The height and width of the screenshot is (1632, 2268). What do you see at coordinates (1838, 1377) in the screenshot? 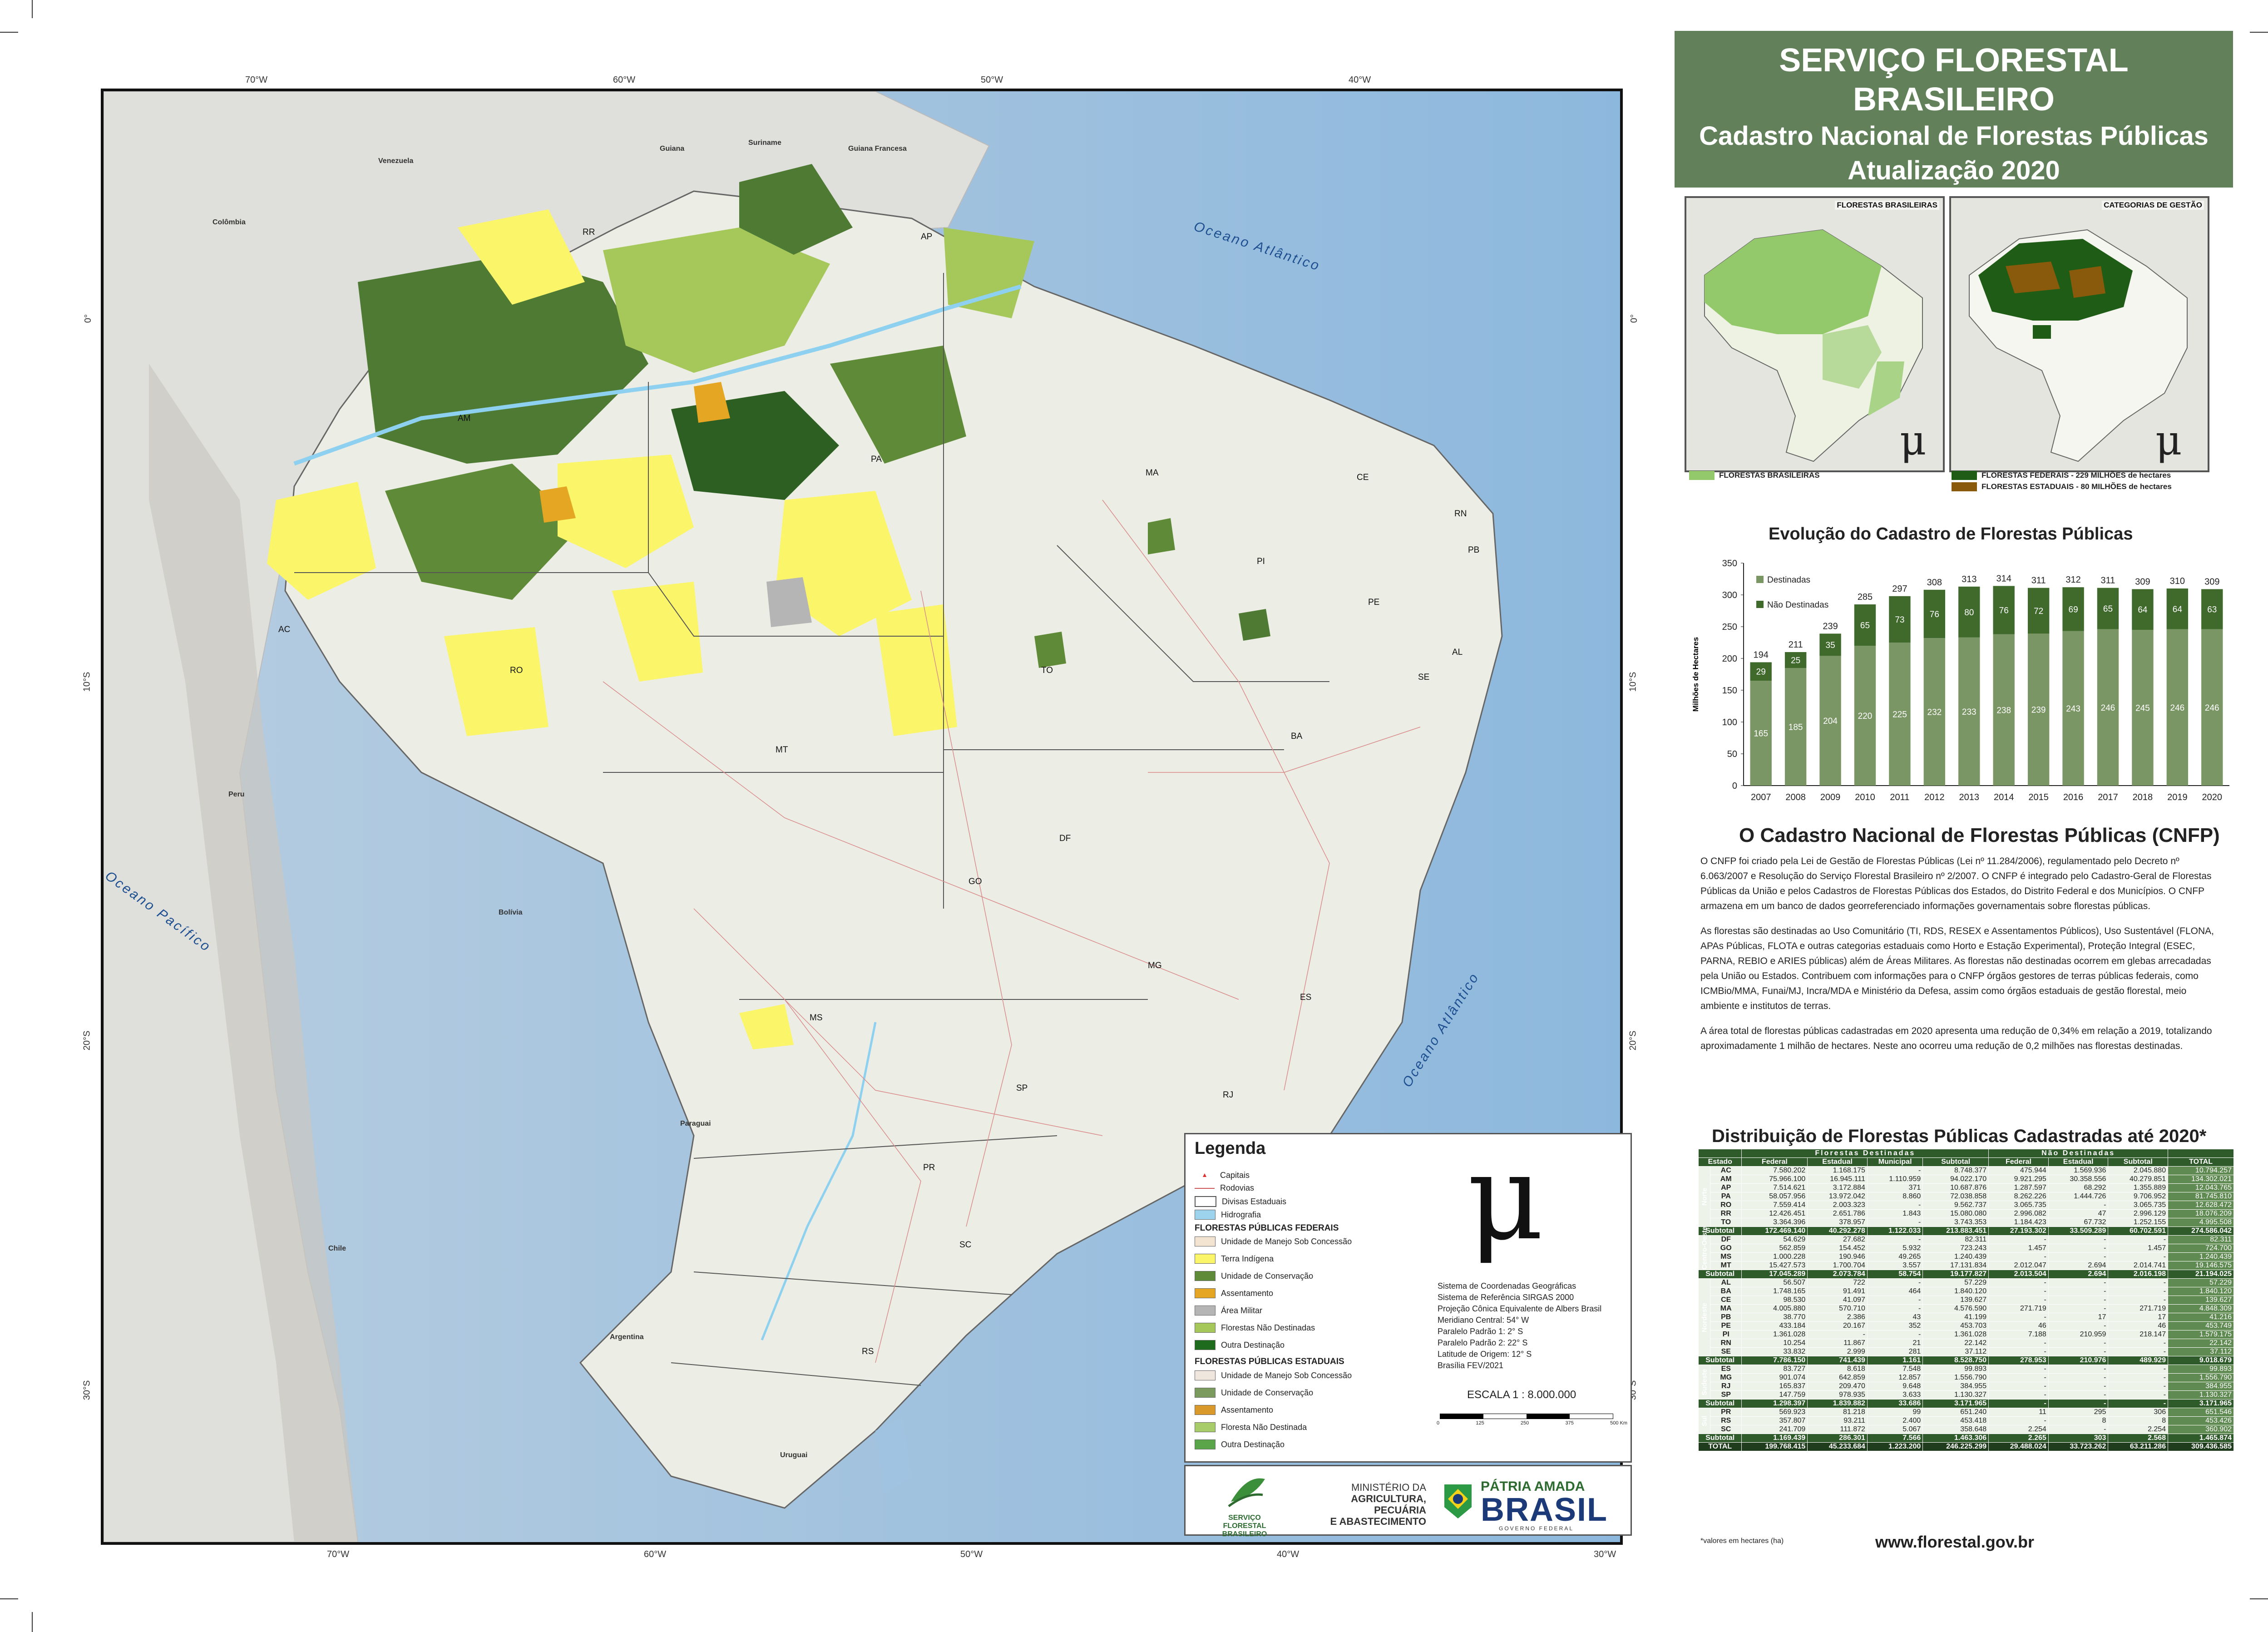
I see `table-cell: 642.859` at bounding box center [1838, 1377].